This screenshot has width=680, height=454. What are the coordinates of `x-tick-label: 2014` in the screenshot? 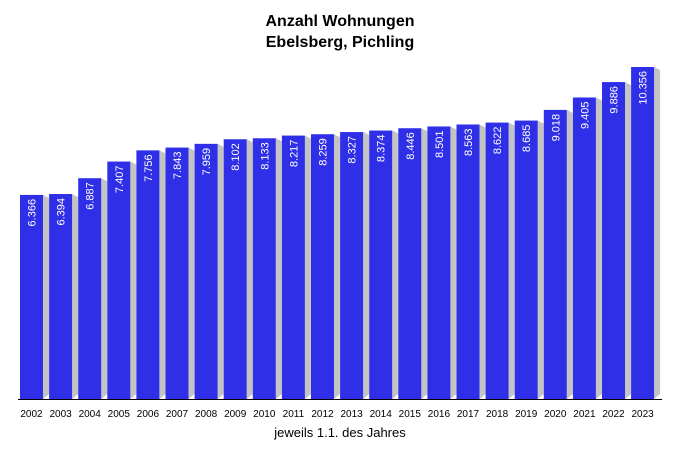 It's located at (381, 414).